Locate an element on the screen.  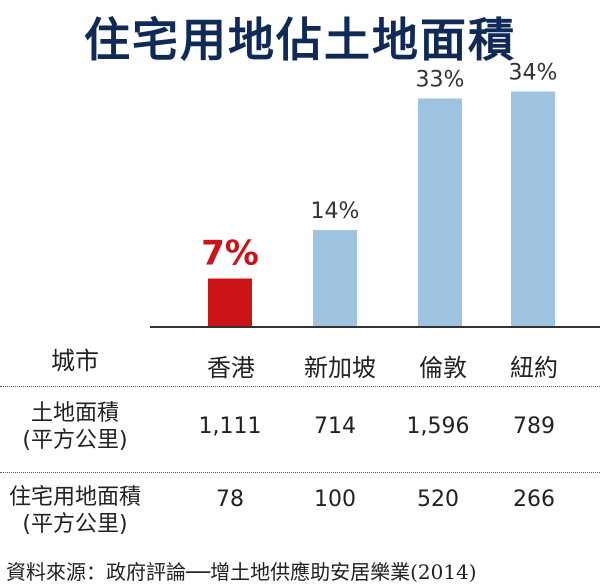
chart-title: 住宅用地佔土地面積 is located at coordinates (300, 40).